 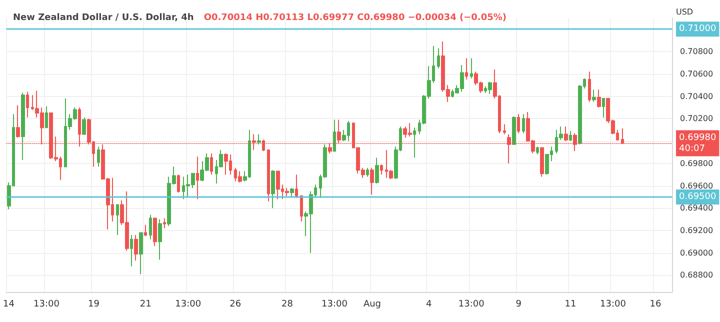 I want to click on ref-line-label: 0.69500, so click(x=697, y=197).